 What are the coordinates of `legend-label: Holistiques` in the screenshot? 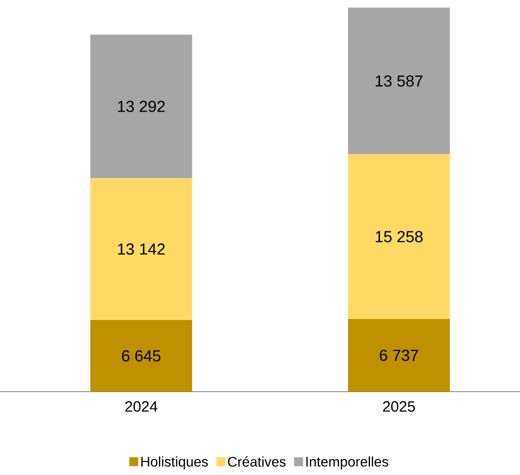 It's located at (174, 463).